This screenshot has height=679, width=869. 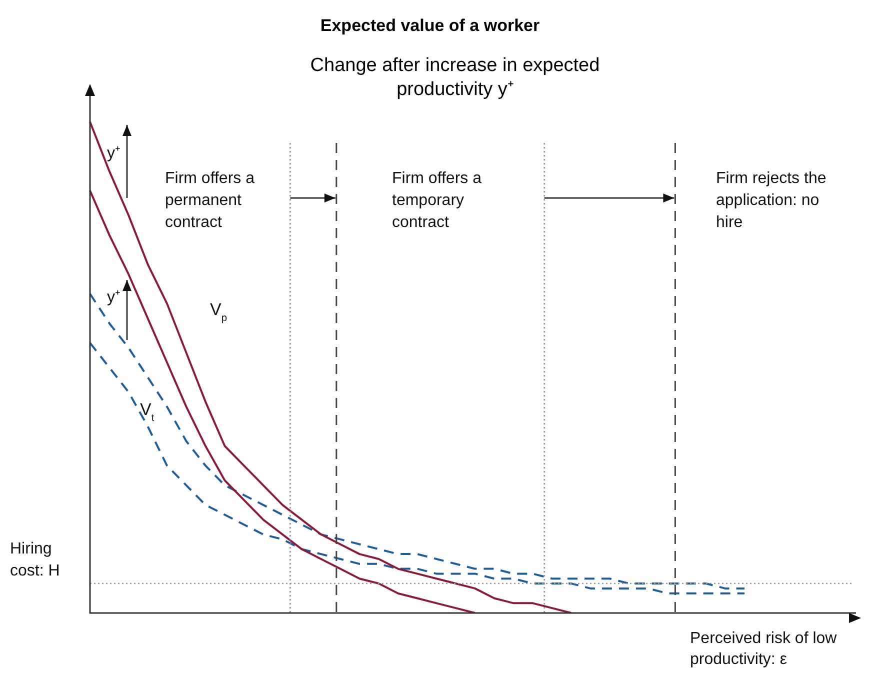 What do you see at coordinates (455, 78) in the screenshot?
I see `chart-subtitle: Change after increase in expected productivity y⁺` at bounding box center [455, 78].